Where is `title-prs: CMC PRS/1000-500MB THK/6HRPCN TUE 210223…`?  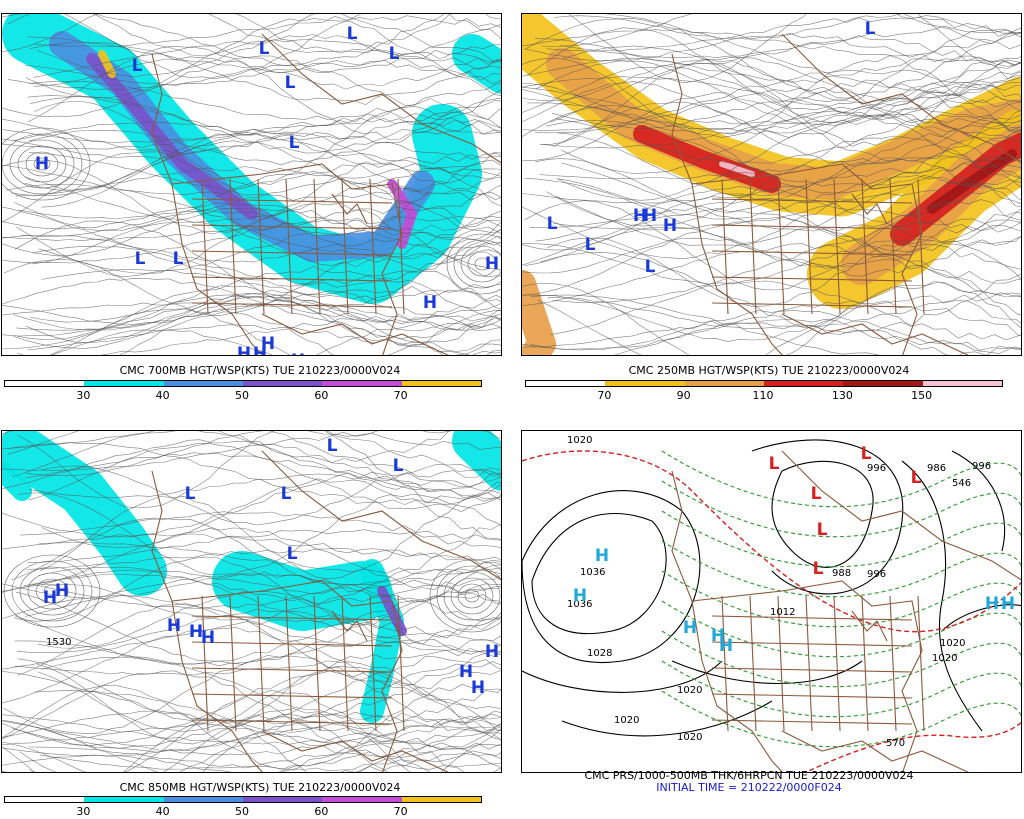 title-prs: CMC PRS/1000-500MB THK/6HRPCN TUE 210223… is located at coordinates (749, 775).